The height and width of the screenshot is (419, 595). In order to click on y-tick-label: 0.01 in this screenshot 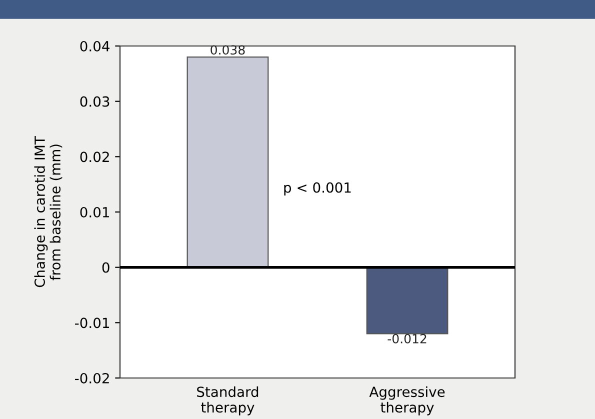, I will do `click(94, 212)`.